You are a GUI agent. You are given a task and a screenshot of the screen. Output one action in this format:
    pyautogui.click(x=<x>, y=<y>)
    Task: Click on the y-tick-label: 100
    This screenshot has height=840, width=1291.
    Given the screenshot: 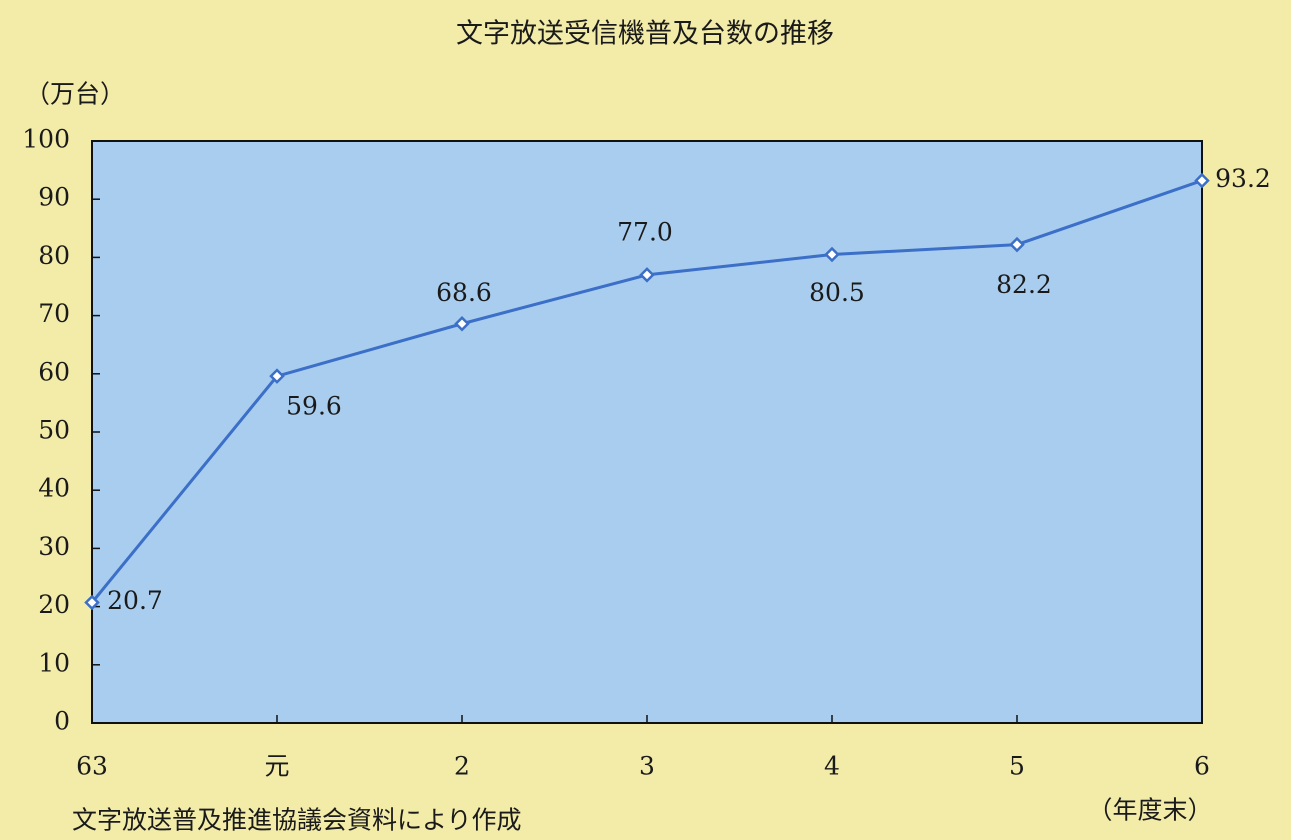 What is the action you would take?
    pyautogui.click(x=46, y=139)
    